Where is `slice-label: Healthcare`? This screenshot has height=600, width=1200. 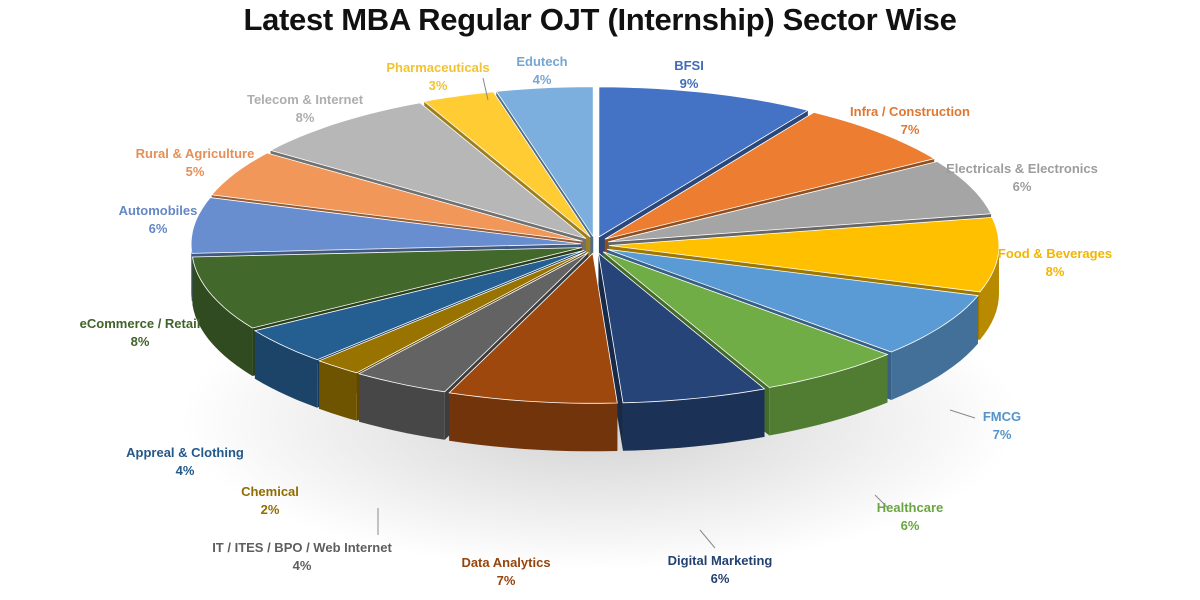
slice-label: Healthcare is located at coordinates (910, 507).